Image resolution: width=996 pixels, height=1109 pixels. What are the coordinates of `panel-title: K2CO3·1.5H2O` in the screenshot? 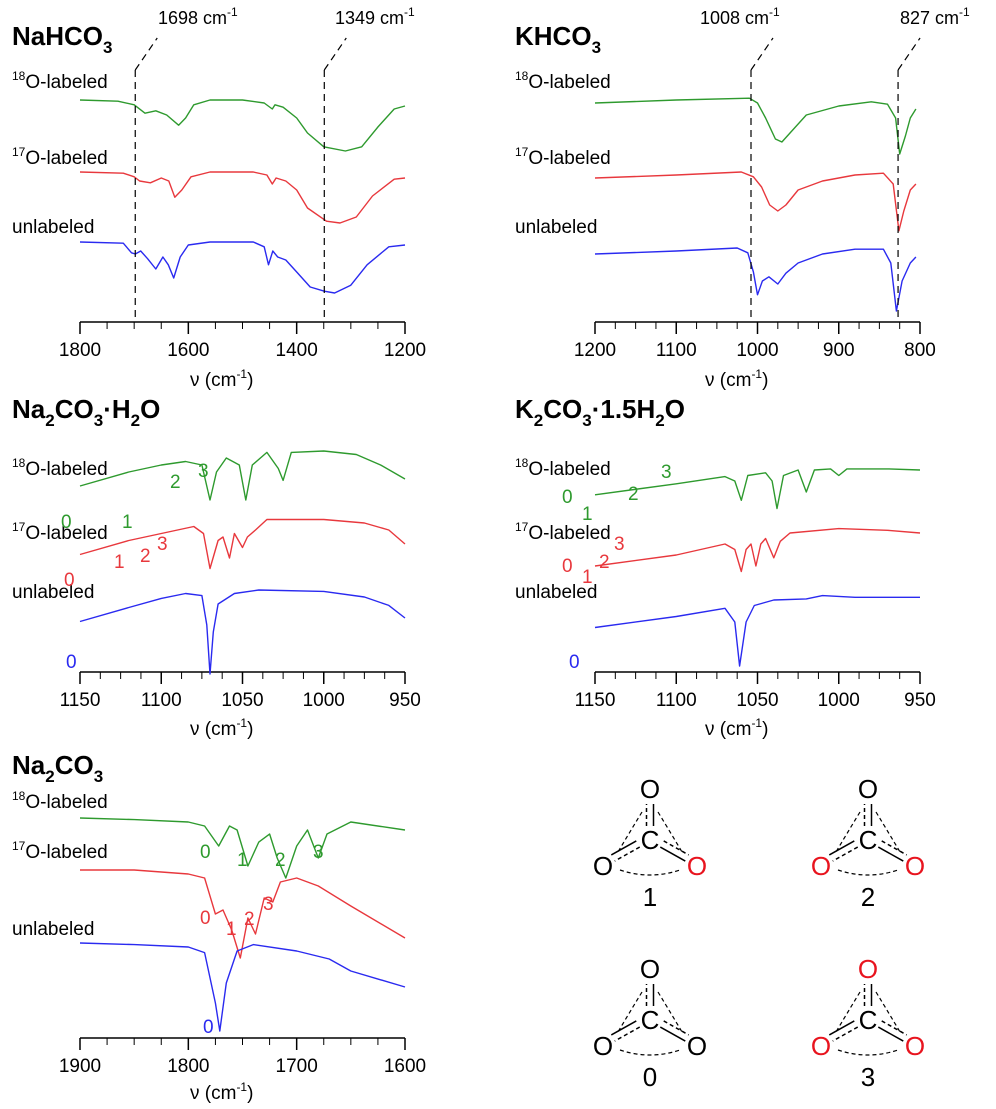 It's located at (600, 412).